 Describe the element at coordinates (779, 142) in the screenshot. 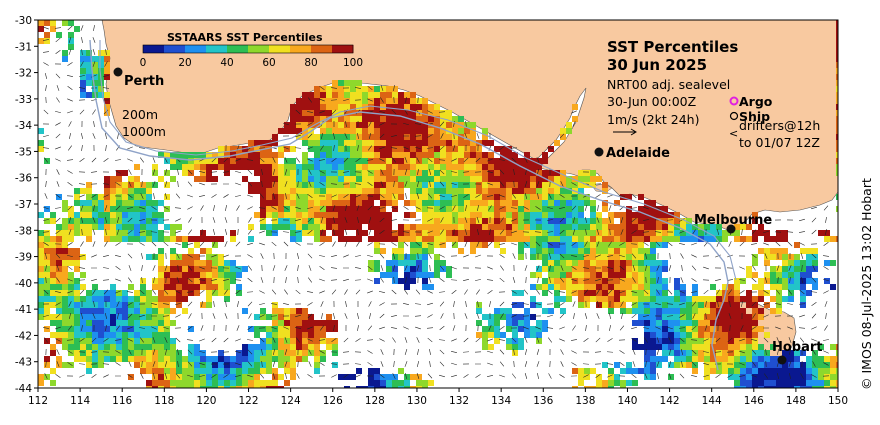

I see `legend-drifters-to: to 01/07 12Z` at that location.